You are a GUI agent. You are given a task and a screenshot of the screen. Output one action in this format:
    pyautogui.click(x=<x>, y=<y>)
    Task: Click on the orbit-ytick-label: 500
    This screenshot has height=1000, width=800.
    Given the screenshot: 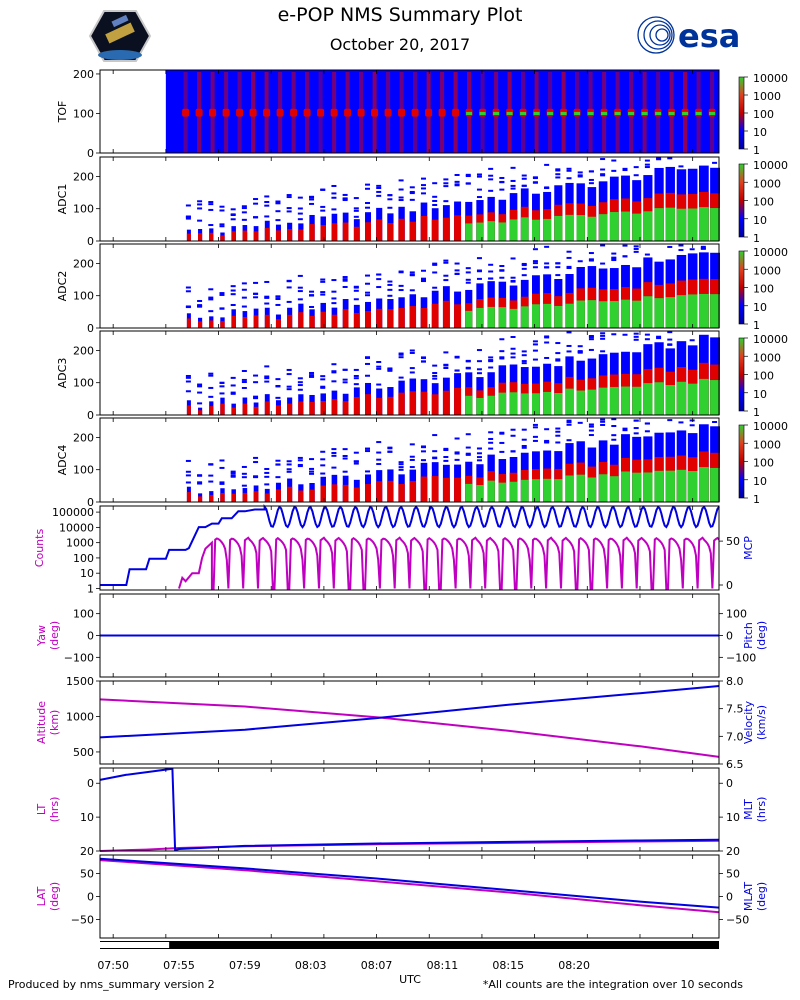 What is the action you would take?
    pyautogui.click(x=83, y=752)
    